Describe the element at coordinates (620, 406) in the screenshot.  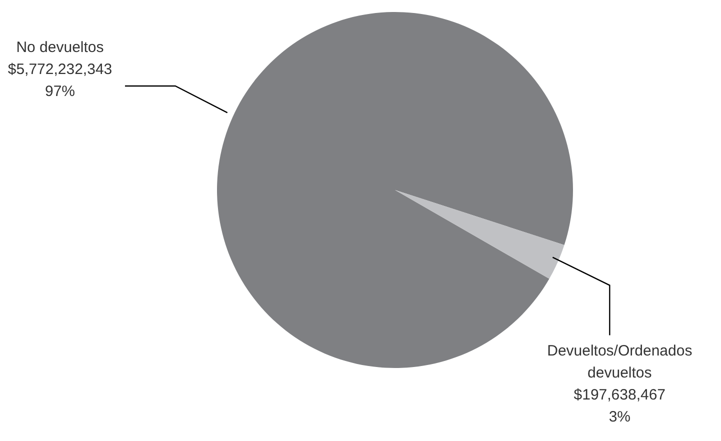
I see `data-label: $197,638,467 3%` at that location.